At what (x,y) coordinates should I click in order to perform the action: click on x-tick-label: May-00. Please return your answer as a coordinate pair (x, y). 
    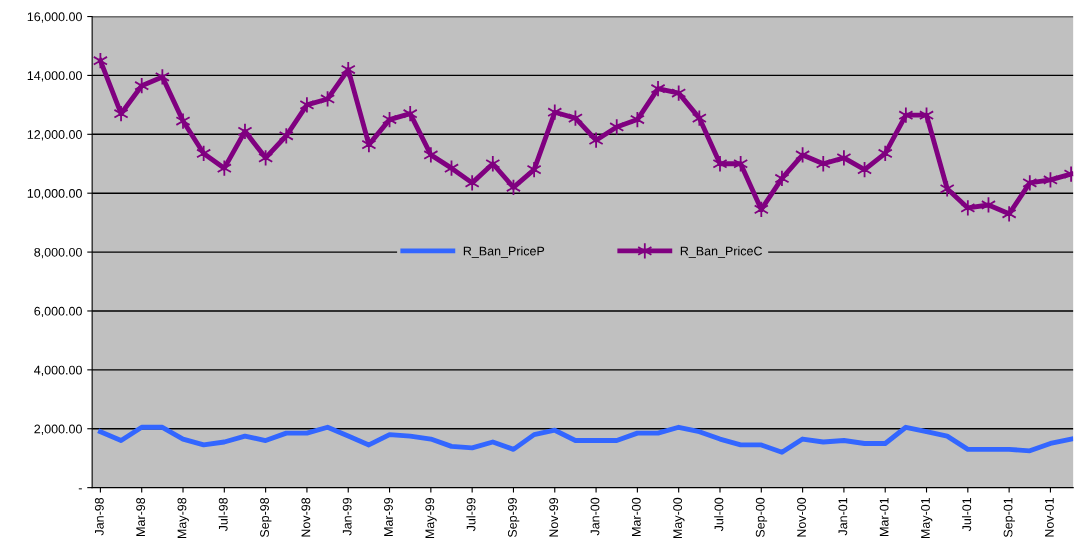
    Looking at the image, I should click on (679, 518).